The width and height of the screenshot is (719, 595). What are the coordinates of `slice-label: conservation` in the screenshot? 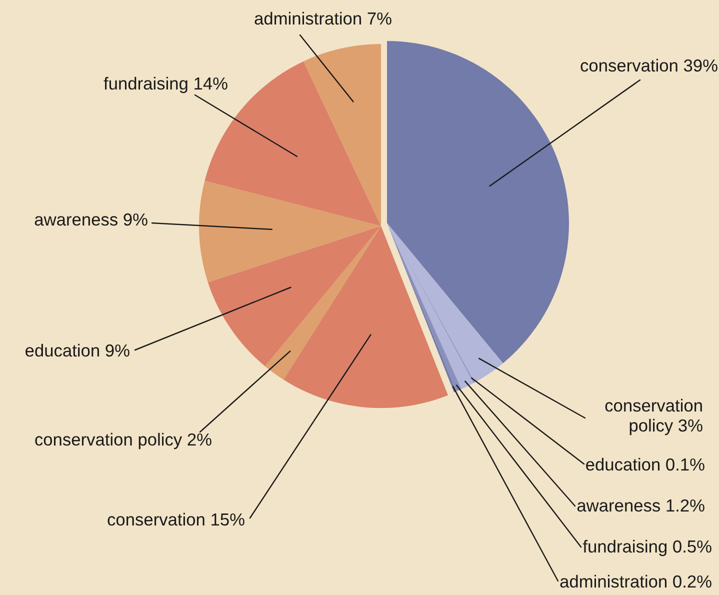 It's located at (653, 405).